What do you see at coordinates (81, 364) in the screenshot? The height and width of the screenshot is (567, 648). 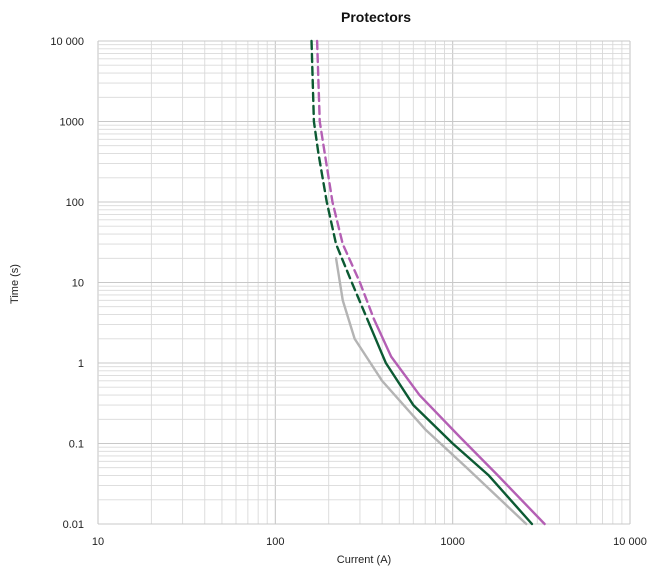 I see `y-tick-label-2: 1` at bounding box center [81, 364].